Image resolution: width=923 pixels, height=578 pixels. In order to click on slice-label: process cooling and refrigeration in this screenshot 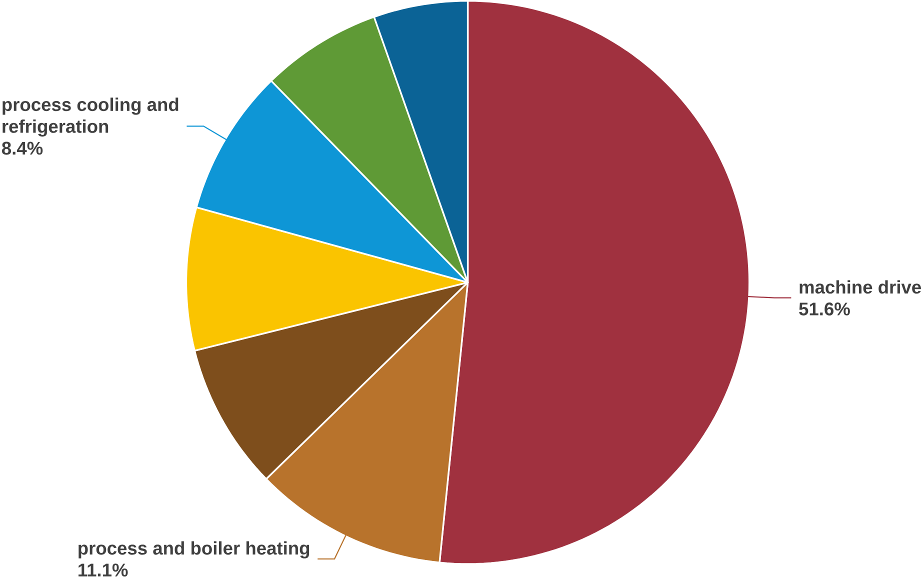, I will do `click(90, 117)`.